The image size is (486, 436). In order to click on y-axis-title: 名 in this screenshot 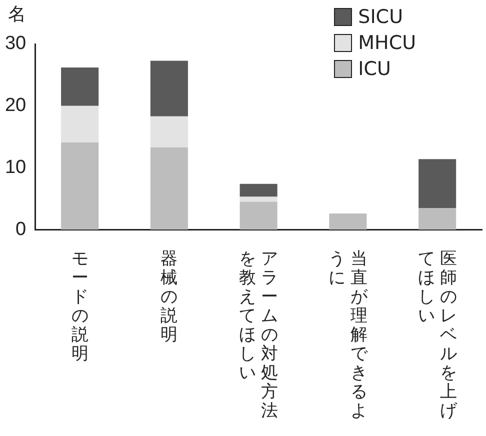, I will do `click(17, 14)`.